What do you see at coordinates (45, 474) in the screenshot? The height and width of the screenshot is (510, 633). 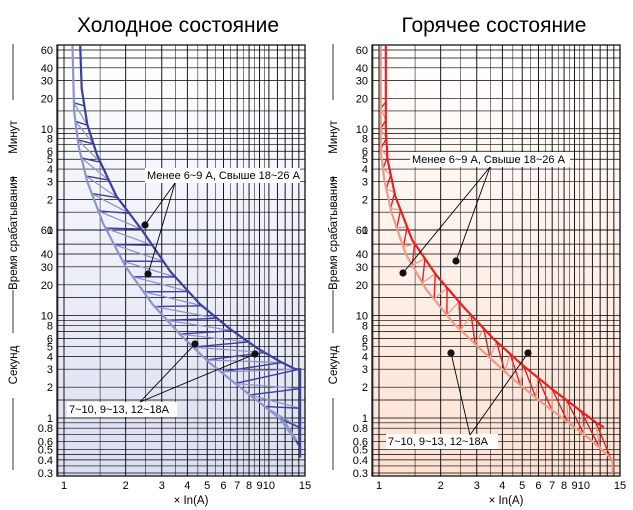 I see `y-tick-label-seconds: 0.3` at bounding box center [45, 474].